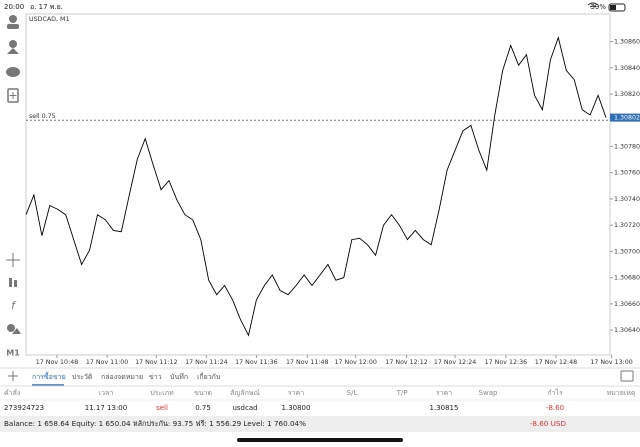 This screenshot has height=447, width=640. Describe the element at coordinates (627, 199) in the screenshot. I see `y-tick-label: 1.30740` at that location.